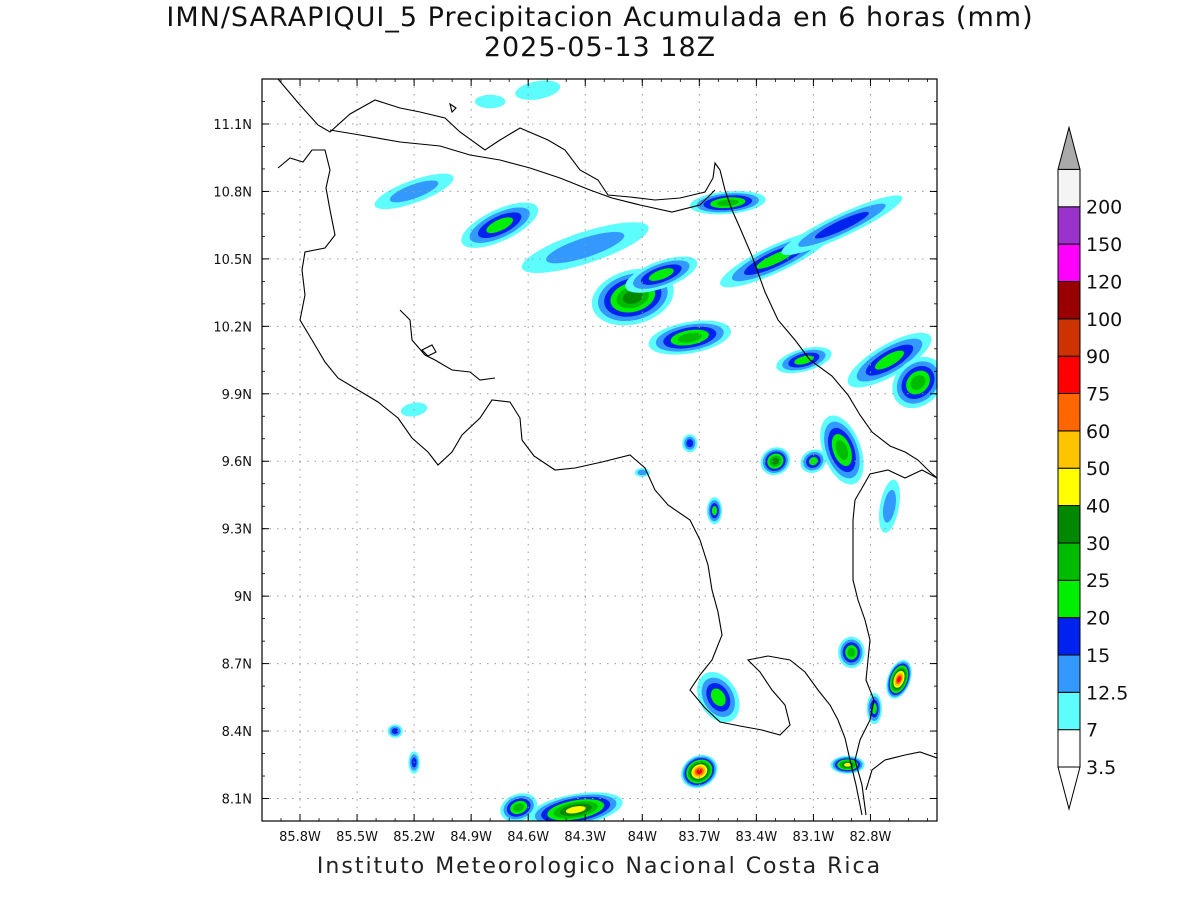 The width and height of the screenshot is (1200, 900). What do you see at coordinates (756, 837) in the screenshot?
I see `x-tick-label: 83.4W` at bounding box center [756, 837].